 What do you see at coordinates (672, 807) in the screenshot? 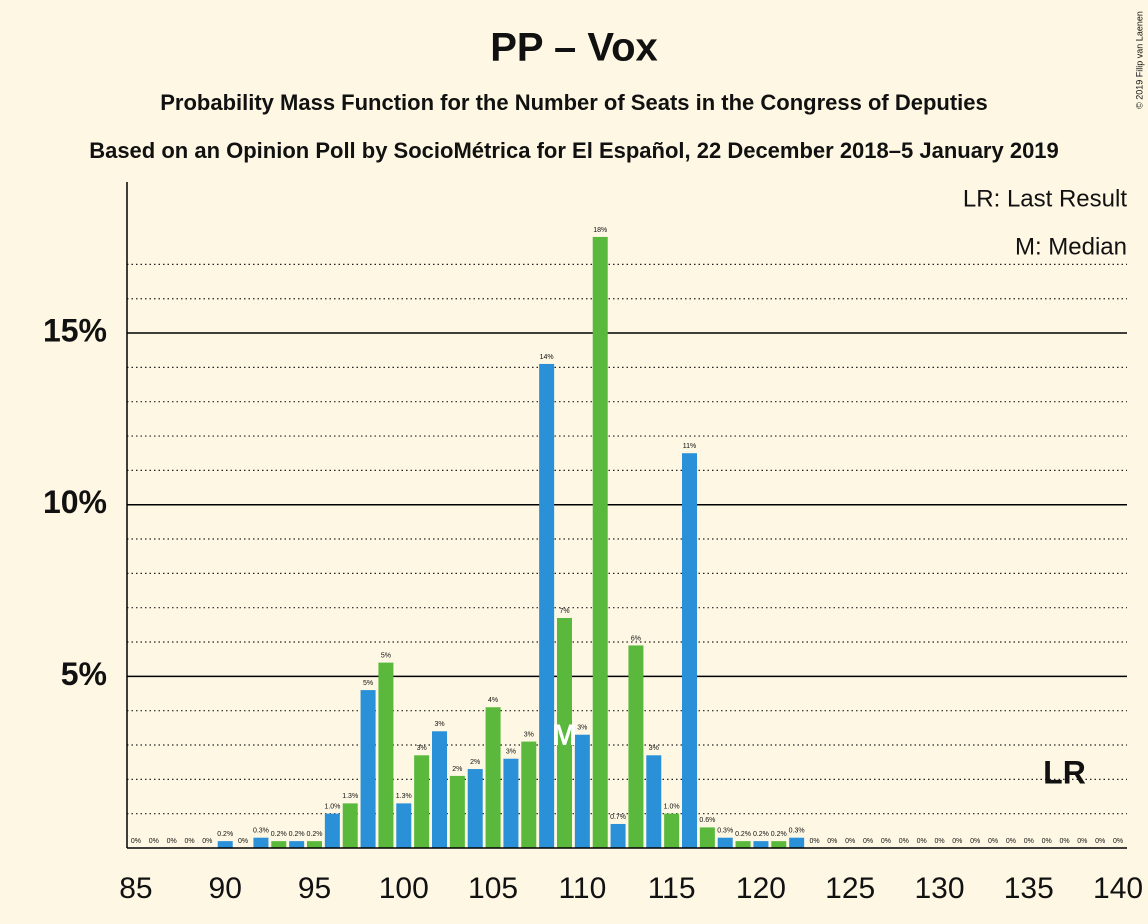
I see `value-label: 1.0%` at bounding box center [672, 807].